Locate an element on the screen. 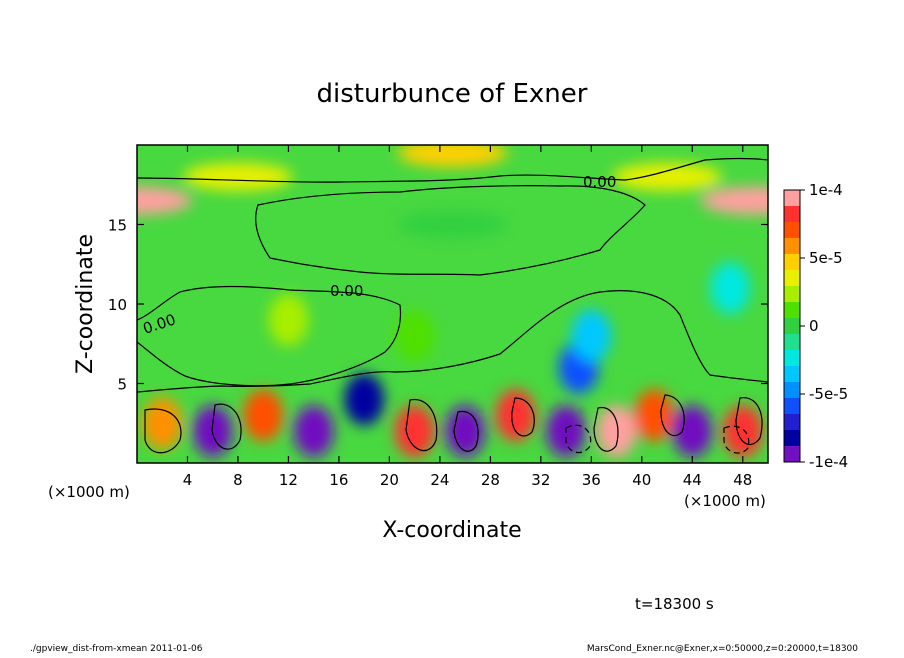 The height and width of the screenshot is (658, 904). y-axis-label: Z-coordinate is located at coordinates (85, 304).